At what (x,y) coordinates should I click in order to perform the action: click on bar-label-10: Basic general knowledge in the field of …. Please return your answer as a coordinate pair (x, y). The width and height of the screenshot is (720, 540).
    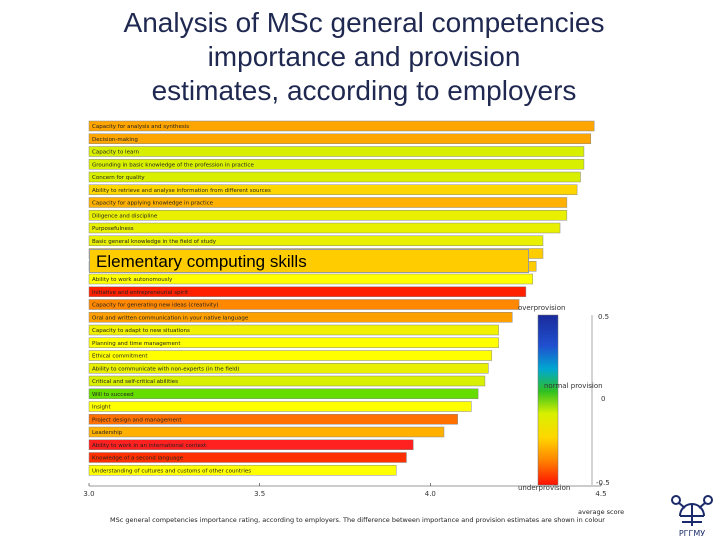
    Looking at the image, I should click on (154, 242).